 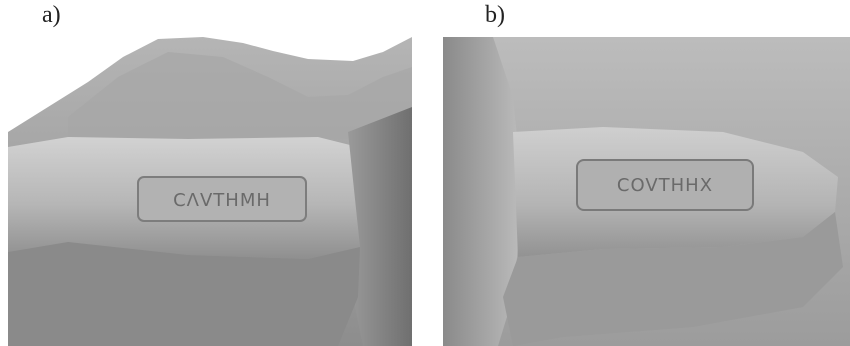 I want to click on panel-b-label: b), so click(x=495, y=15).